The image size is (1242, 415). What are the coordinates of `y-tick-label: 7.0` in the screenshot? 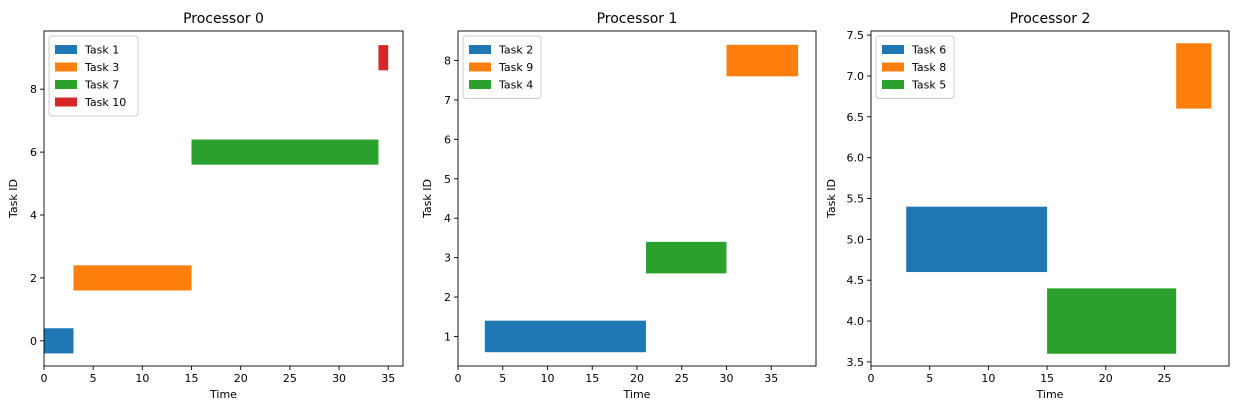 It's located at (856, 76).